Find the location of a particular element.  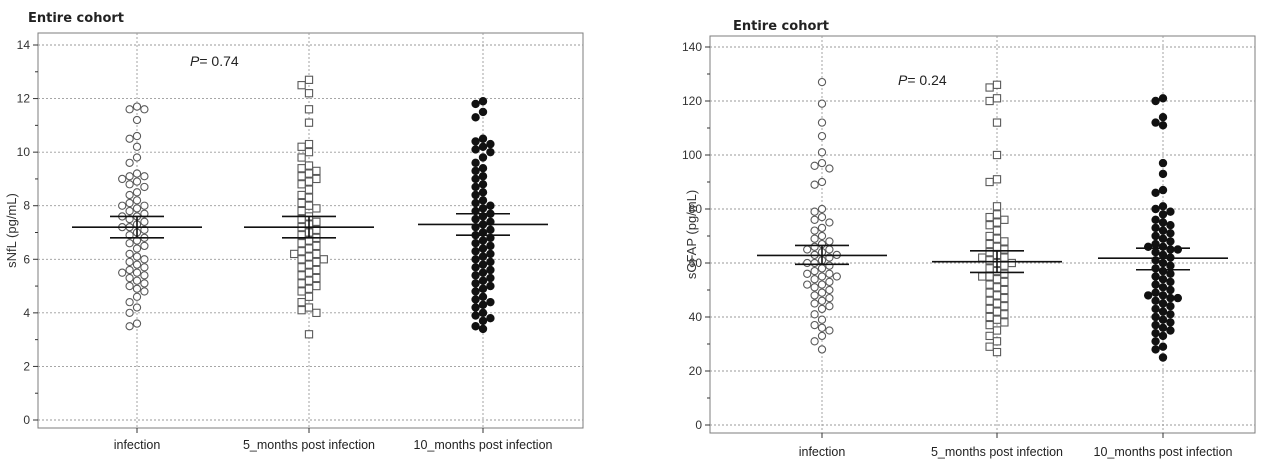

p-value-symbol: P is located at coordinates (903, 80).